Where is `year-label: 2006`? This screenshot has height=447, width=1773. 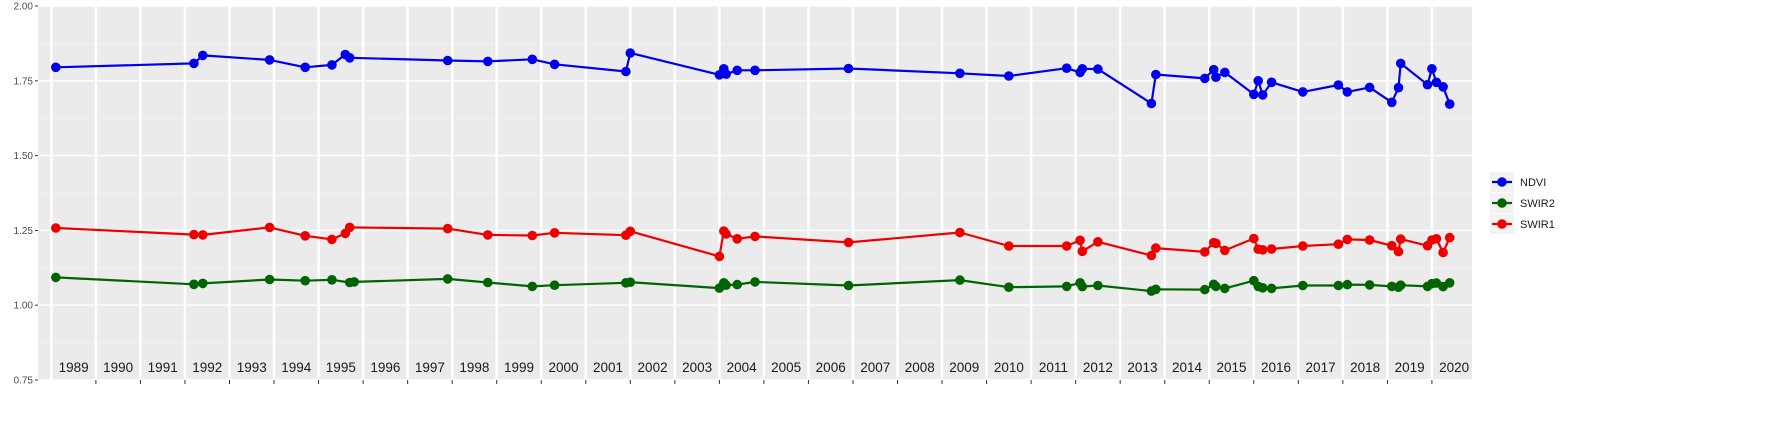 year-label: 2006 is located at coordinates (831, 367).